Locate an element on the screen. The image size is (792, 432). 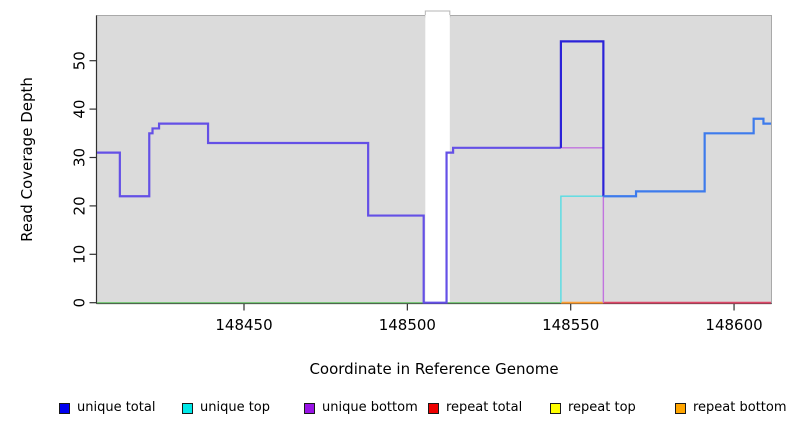
legend-swatch-unique-bottom is located at coordinates (309, 408).